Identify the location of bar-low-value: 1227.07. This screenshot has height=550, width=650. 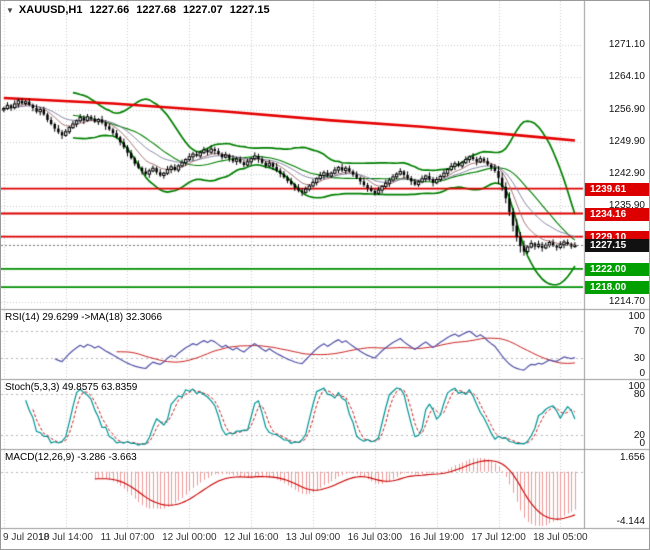
(203, 10).